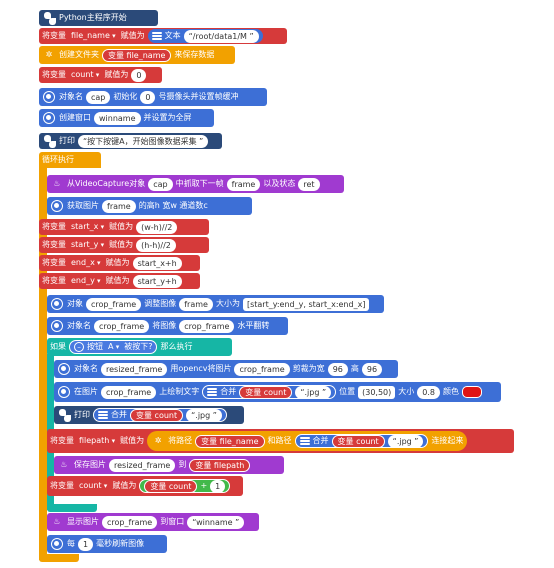  Describe the element at coordinates (87, 227) in the screenshot. I see `variable-dropdown: start_x` at that location.